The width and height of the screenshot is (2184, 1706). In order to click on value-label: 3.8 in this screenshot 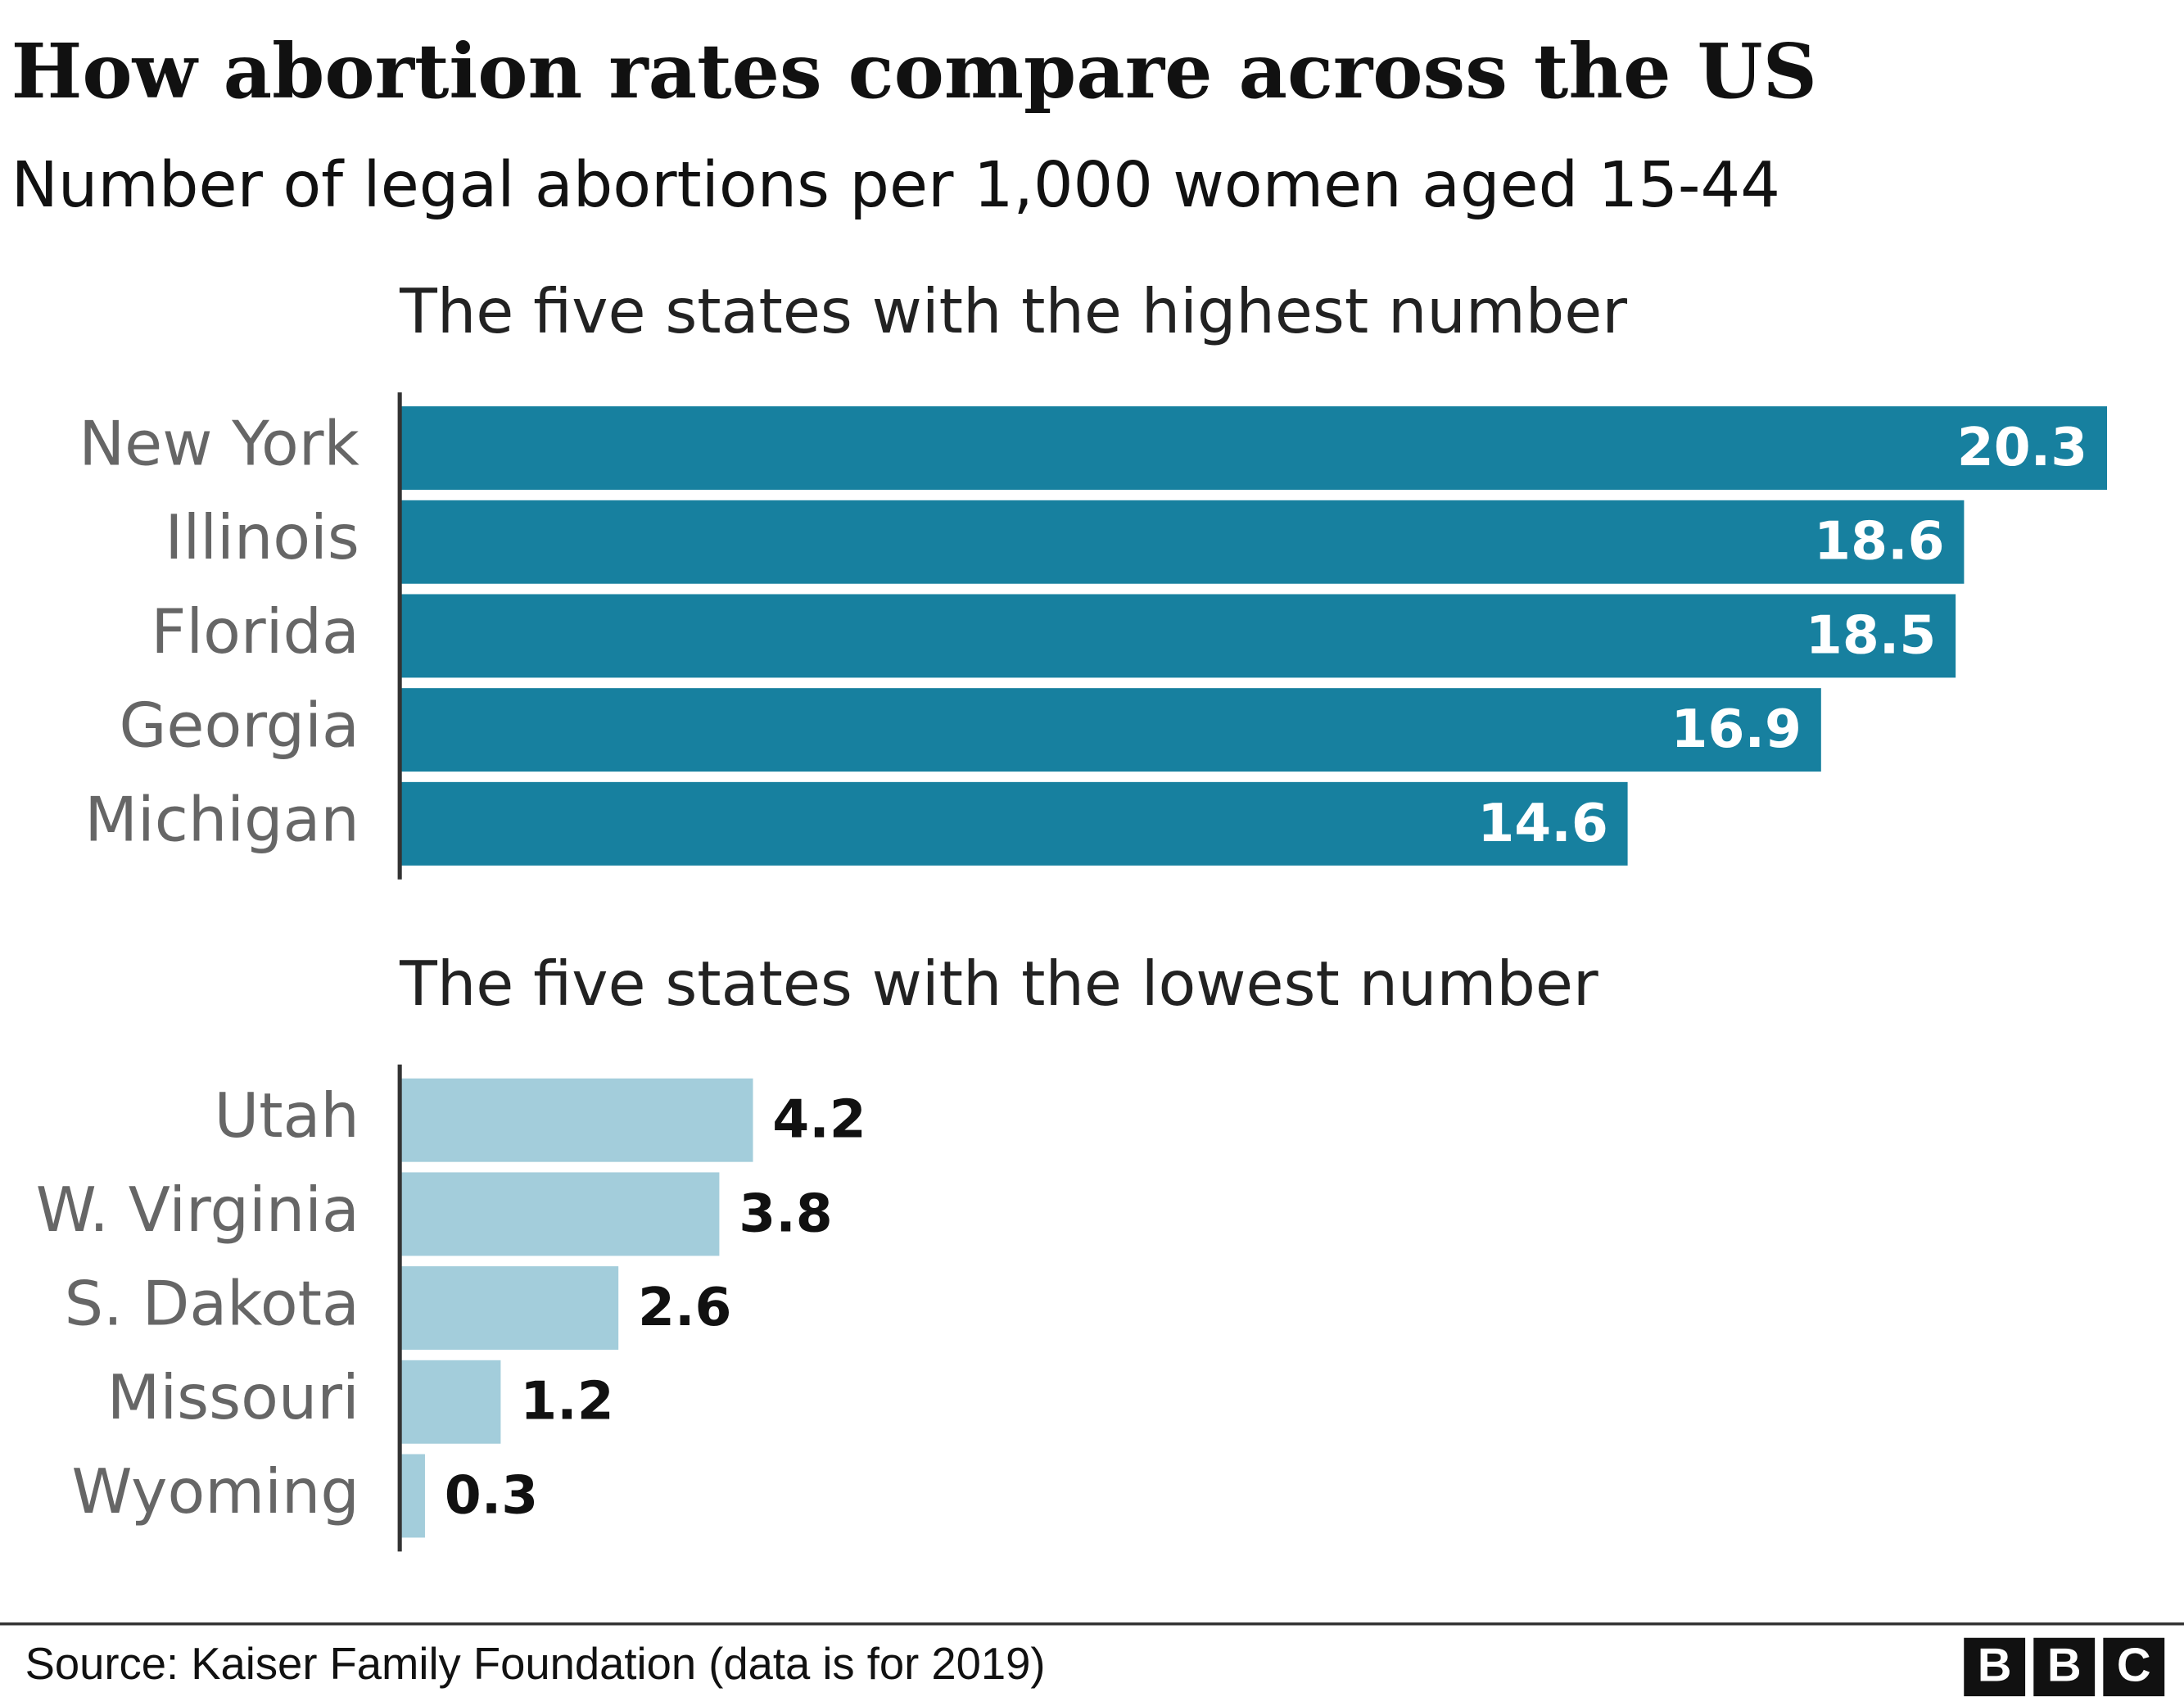, I will do `click(785, 1213)`.